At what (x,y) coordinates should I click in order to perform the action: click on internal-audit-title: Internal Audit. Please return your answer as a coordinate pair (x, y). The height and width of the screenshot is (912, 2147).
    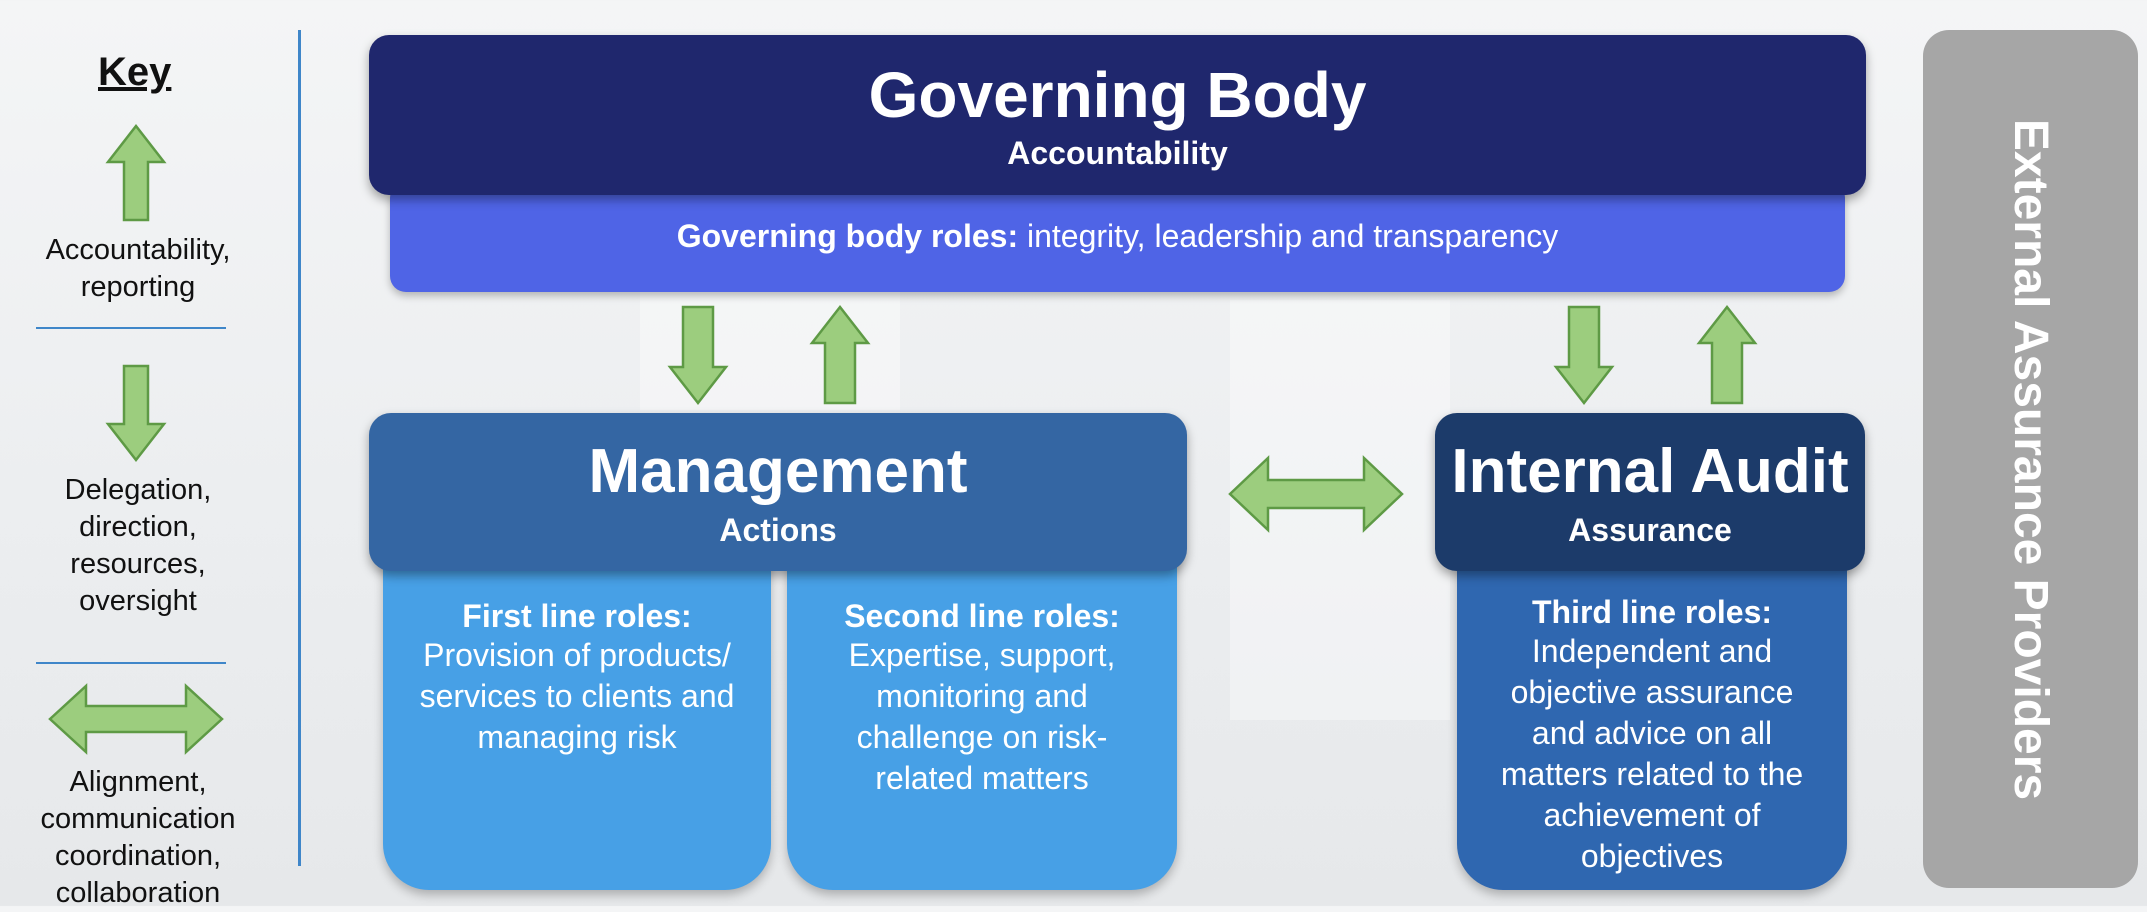
    Looking at the image, I should click on (1650, 471).